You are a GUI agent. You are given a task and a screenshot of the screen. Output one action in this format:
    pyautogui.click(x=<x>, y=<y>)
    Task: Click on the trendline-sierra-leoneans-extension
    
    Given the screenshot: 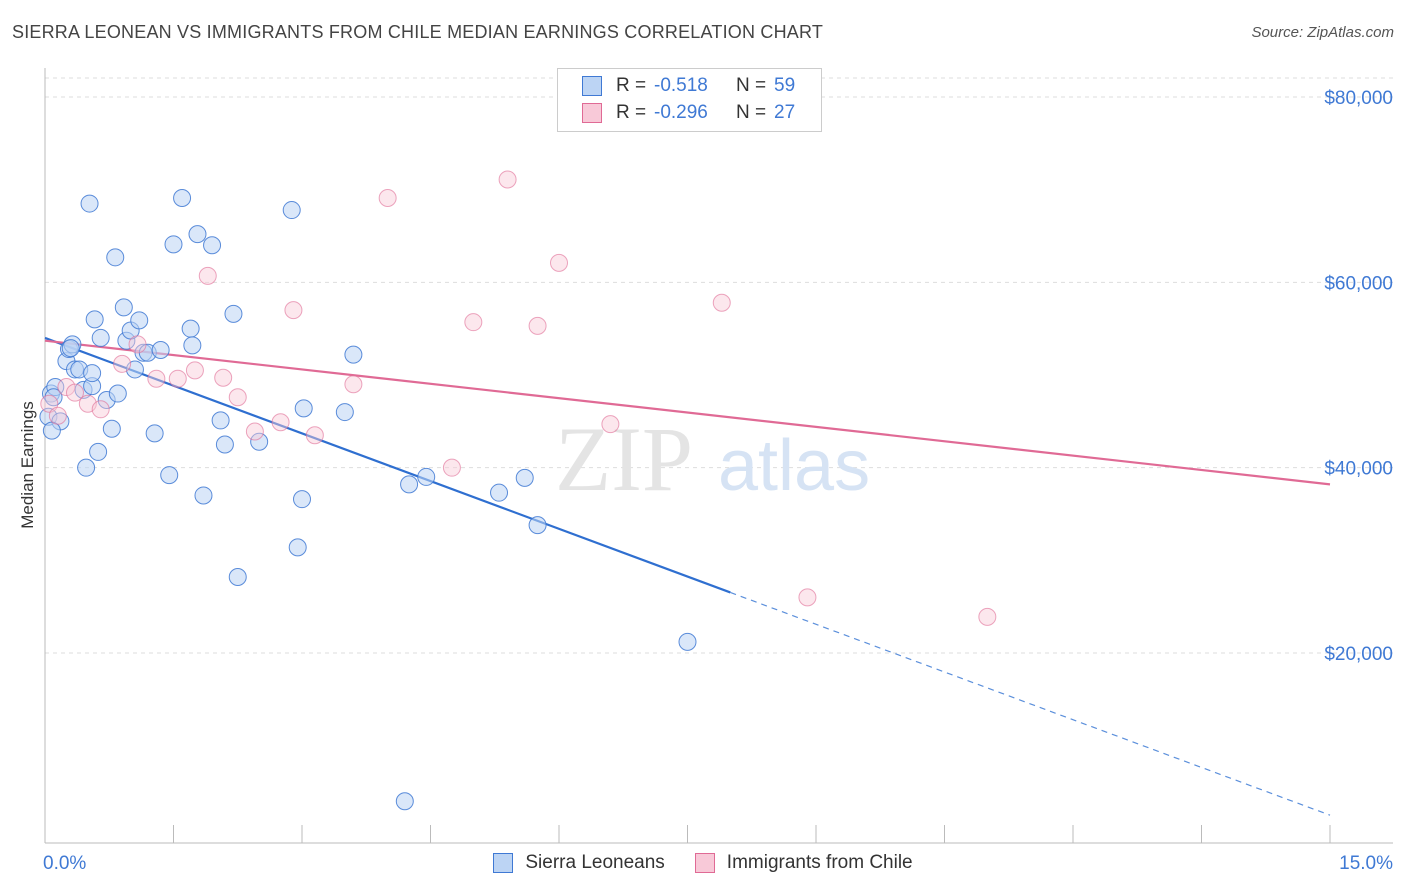 What is the action you would take?
    pyautogui.click(x=1030, y=703)
    